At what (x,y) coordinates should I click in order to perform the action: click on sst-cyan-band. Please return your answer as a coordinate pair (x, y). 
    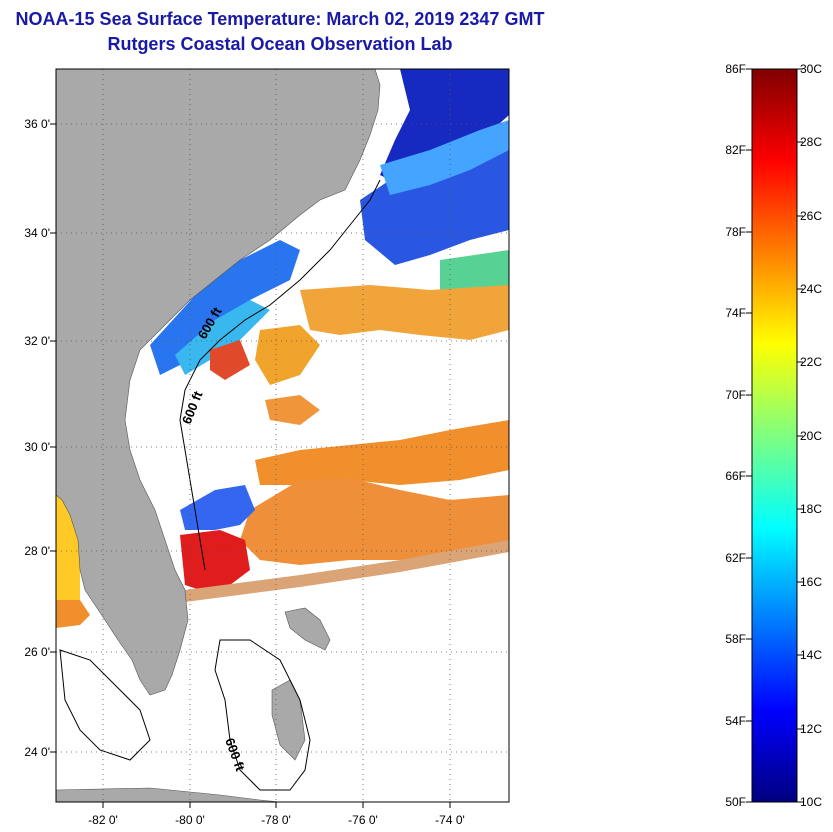
    Looking at the image, I should click on (444, 157).